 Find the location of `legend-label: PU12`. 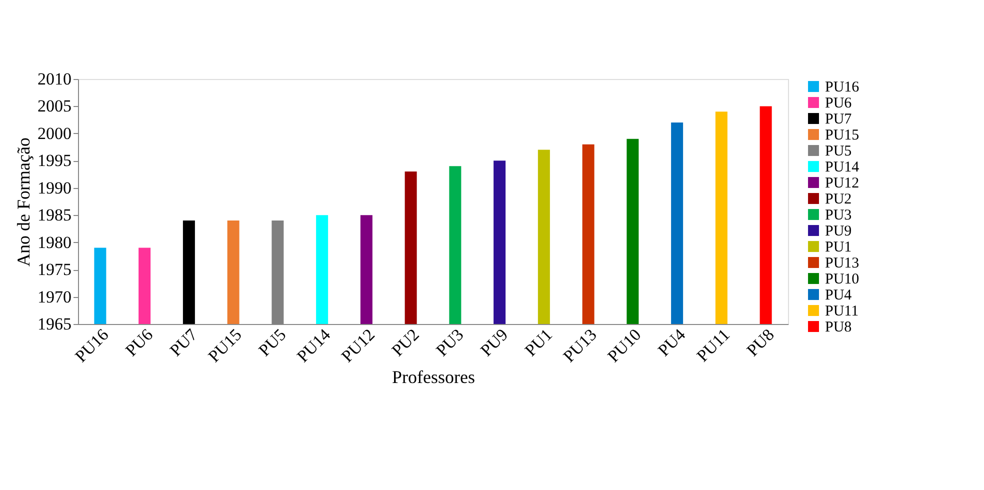

legend-label: PU12 is located at coordinates (842, 184).